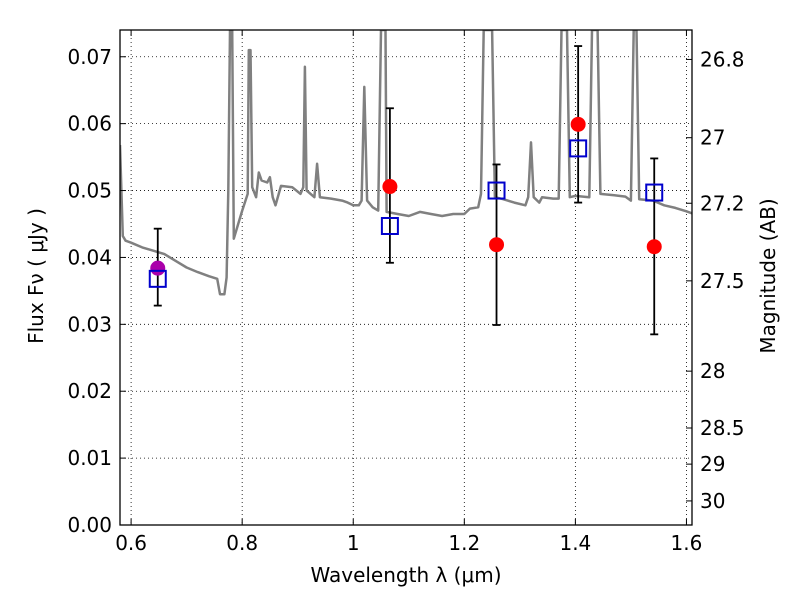 The height and width of the screenshot is (600, 800). Describe the element at coordinates (722, 281) in the screenshot. I see `right-tick-label: 27.5` at that location.